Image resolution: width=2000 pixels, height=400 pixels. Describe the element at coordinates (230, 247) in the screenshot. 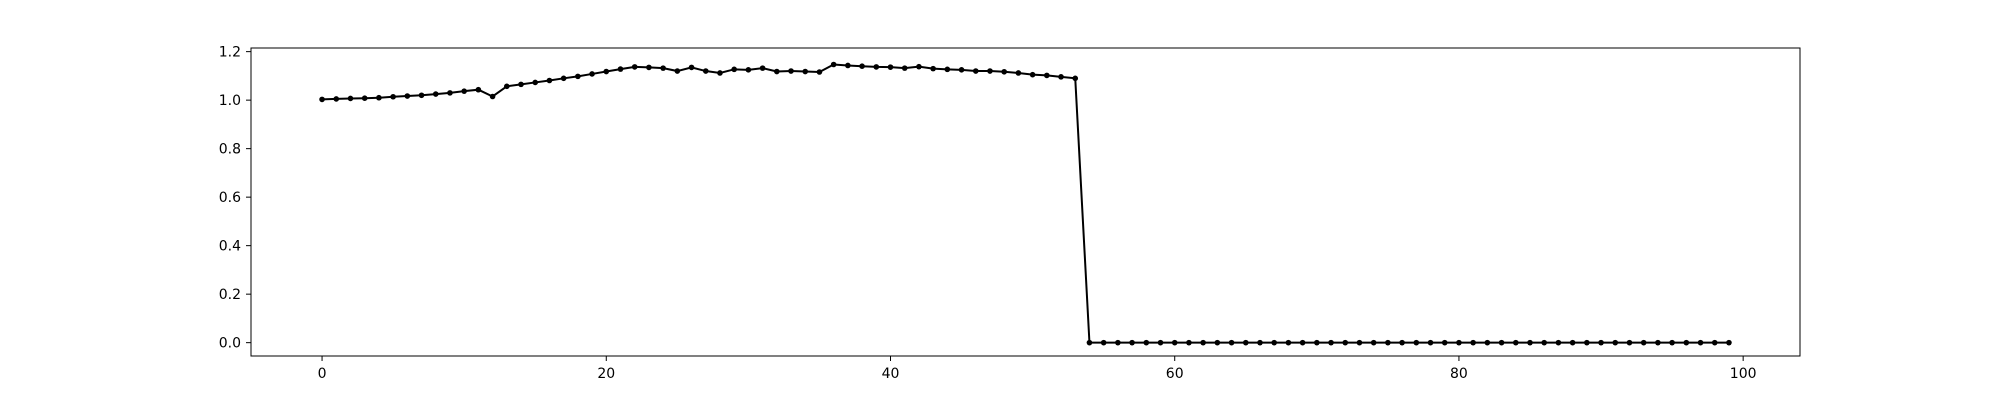

I see `y-tick-label: 0.4` at that location.